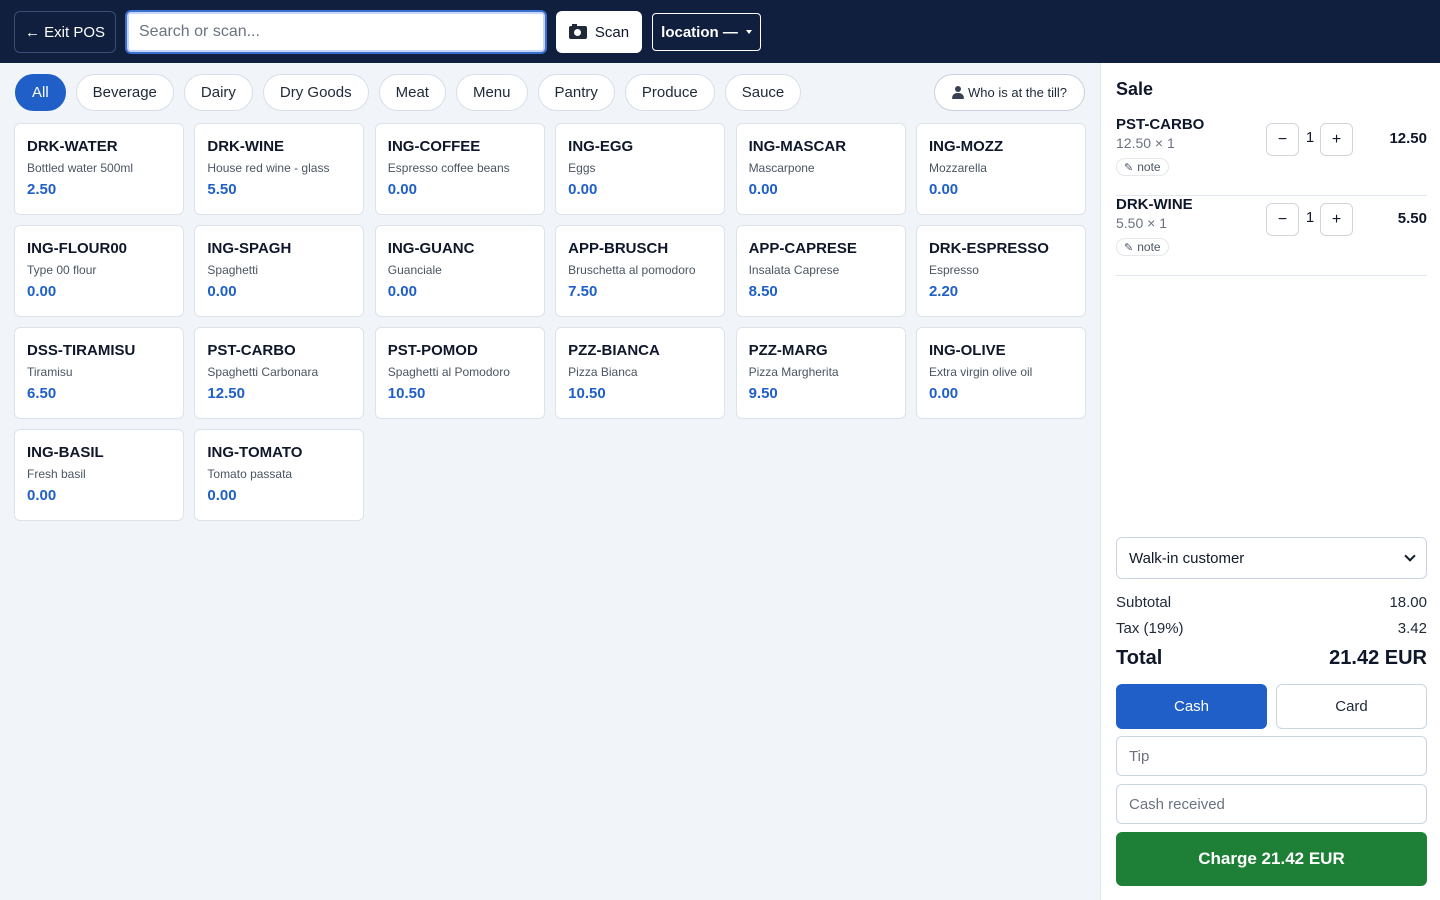  Describe the element at coordinates (1160, 124) in the screenshot. I see `line-sku: PST-CARBO` at that location.